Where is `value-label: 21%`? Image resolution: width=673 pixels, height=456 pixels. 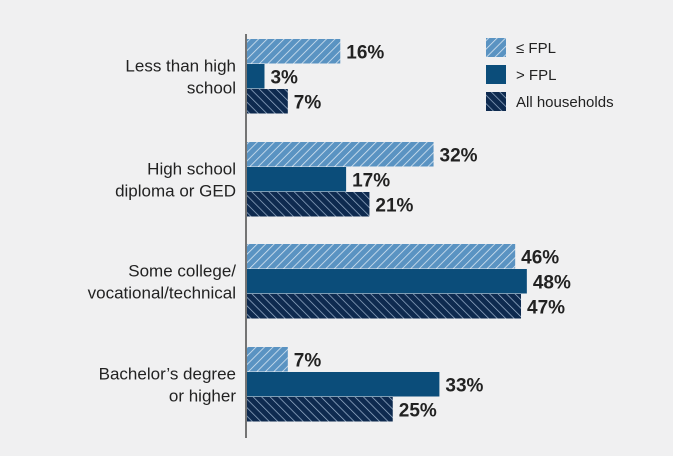
value-label: 21% is located at coordinates (394, 206).